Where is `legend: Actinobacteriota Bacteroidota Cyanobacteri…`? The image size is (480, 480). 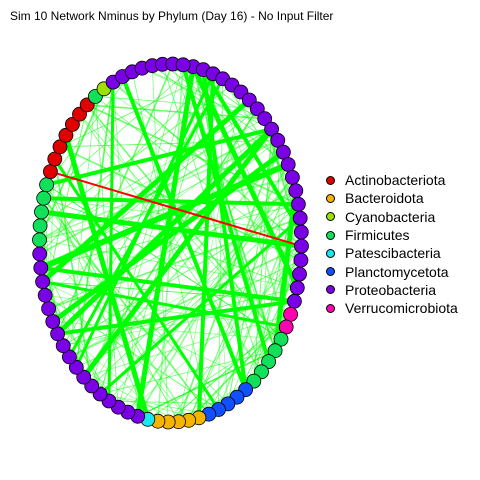
legend: Actinobacteriota Bacteroidota Cyanobacteri… is located at coordinates (392, 244).